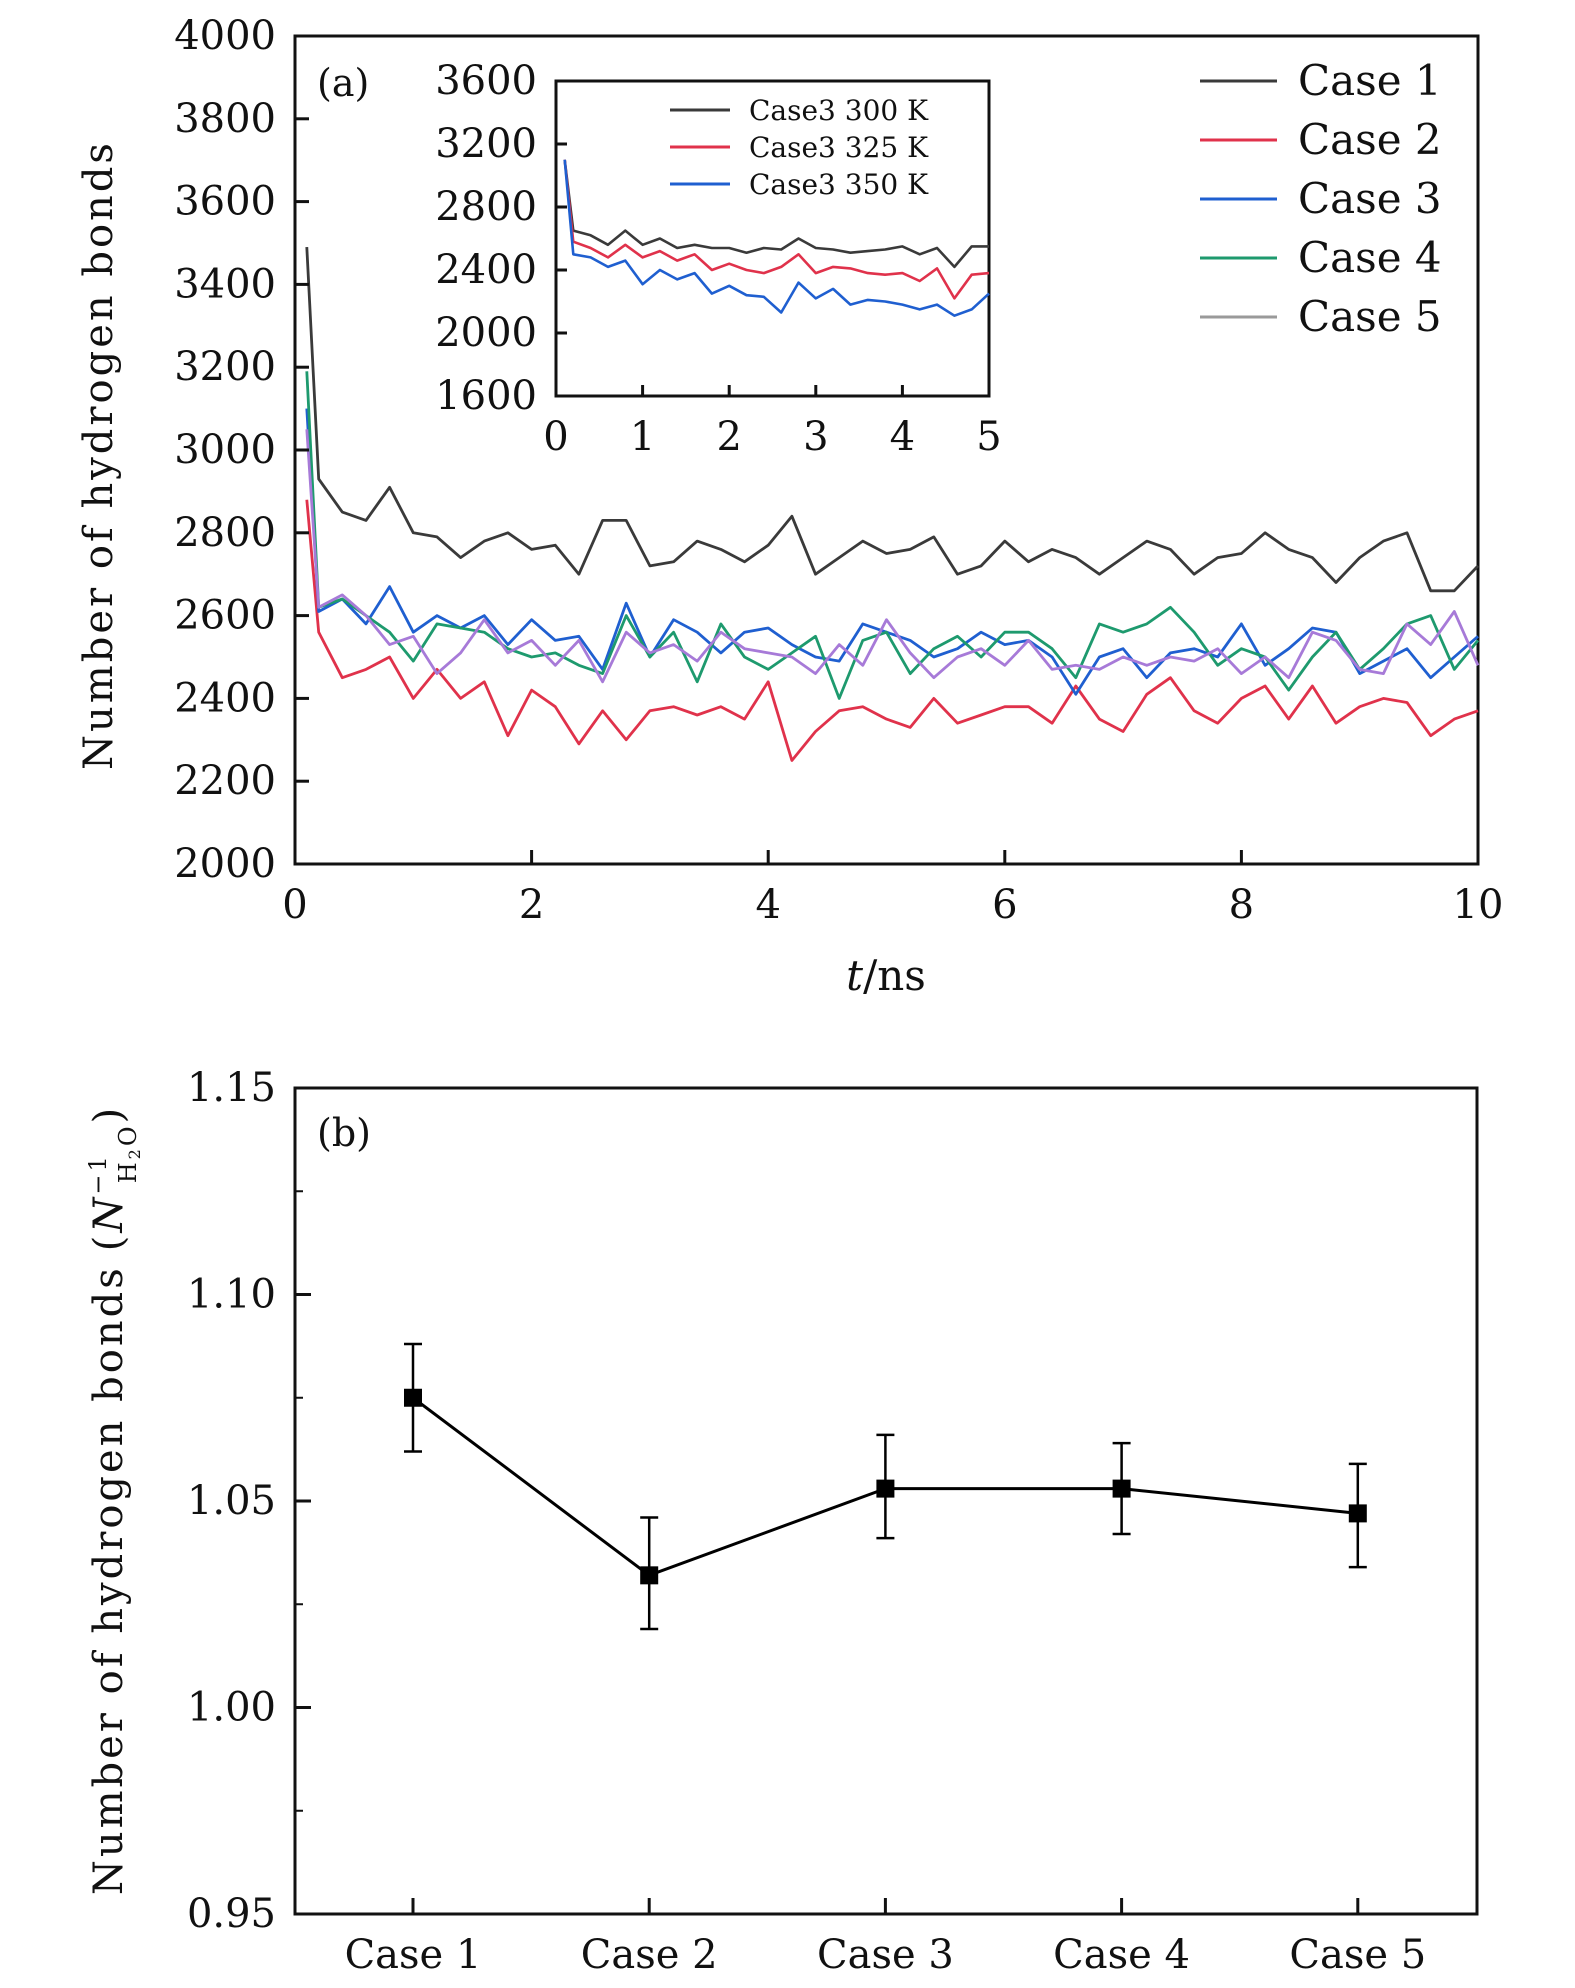  I want to click on y-tick-label: 2400, so click(225, 698).